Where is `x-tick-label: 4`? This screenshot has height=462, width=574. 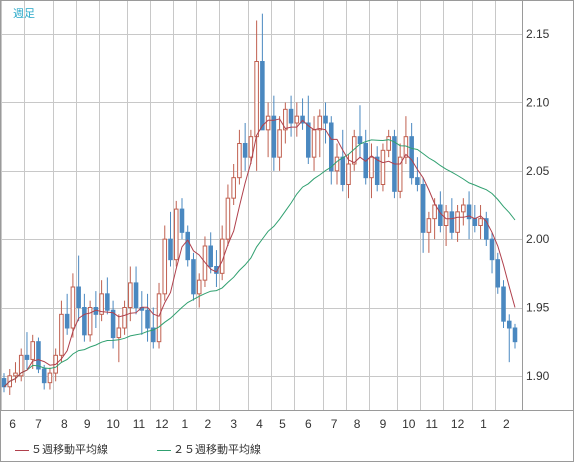 x-tick-label: 4 is located at coordinates (259, 424).